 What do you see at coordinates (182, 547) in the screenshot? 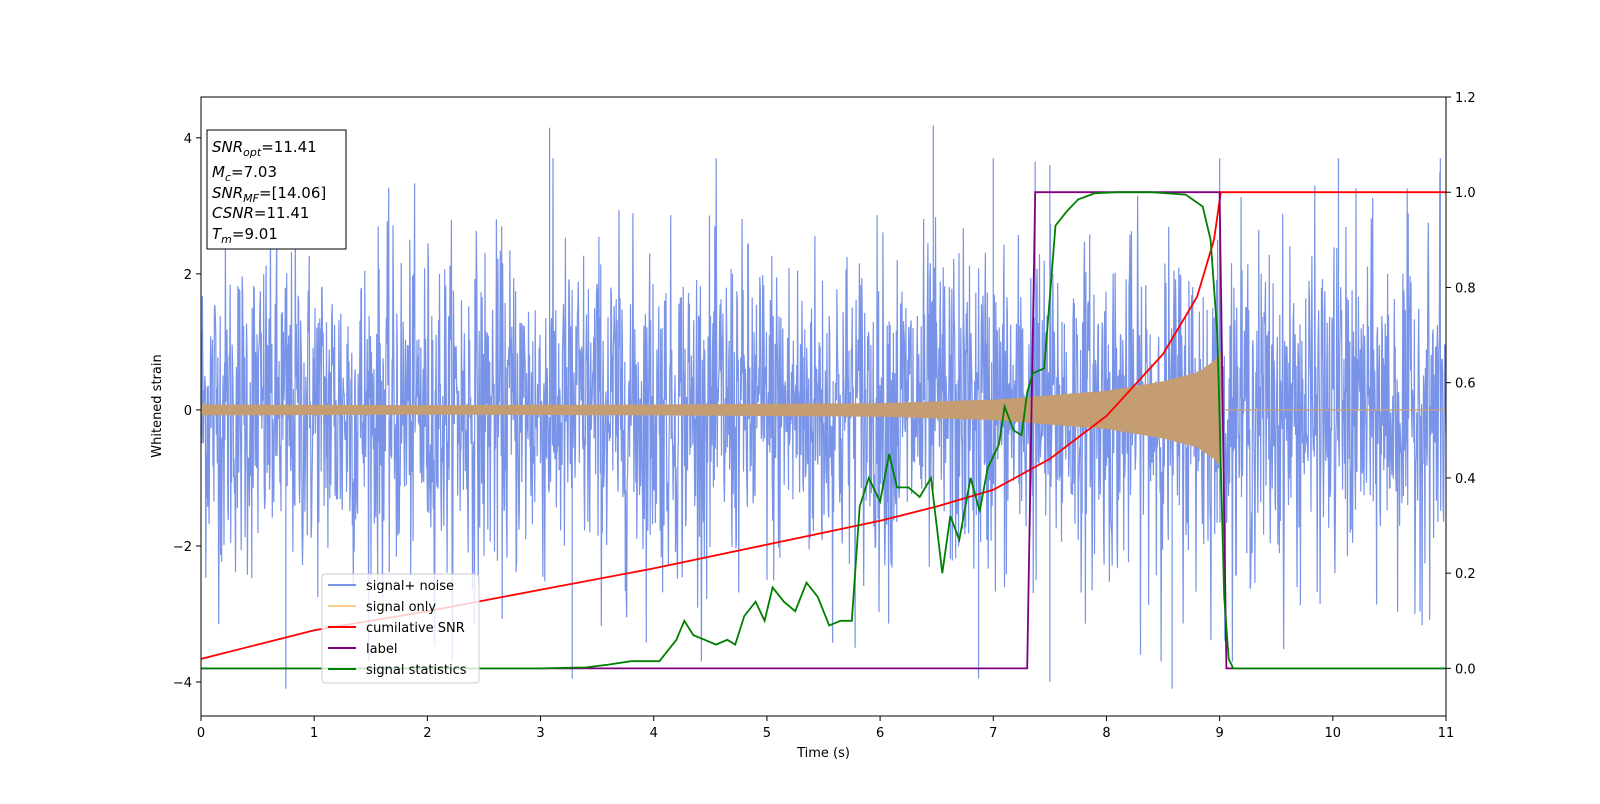
I see `y-left-tick-label: −2` at bounding box center [182, 547].